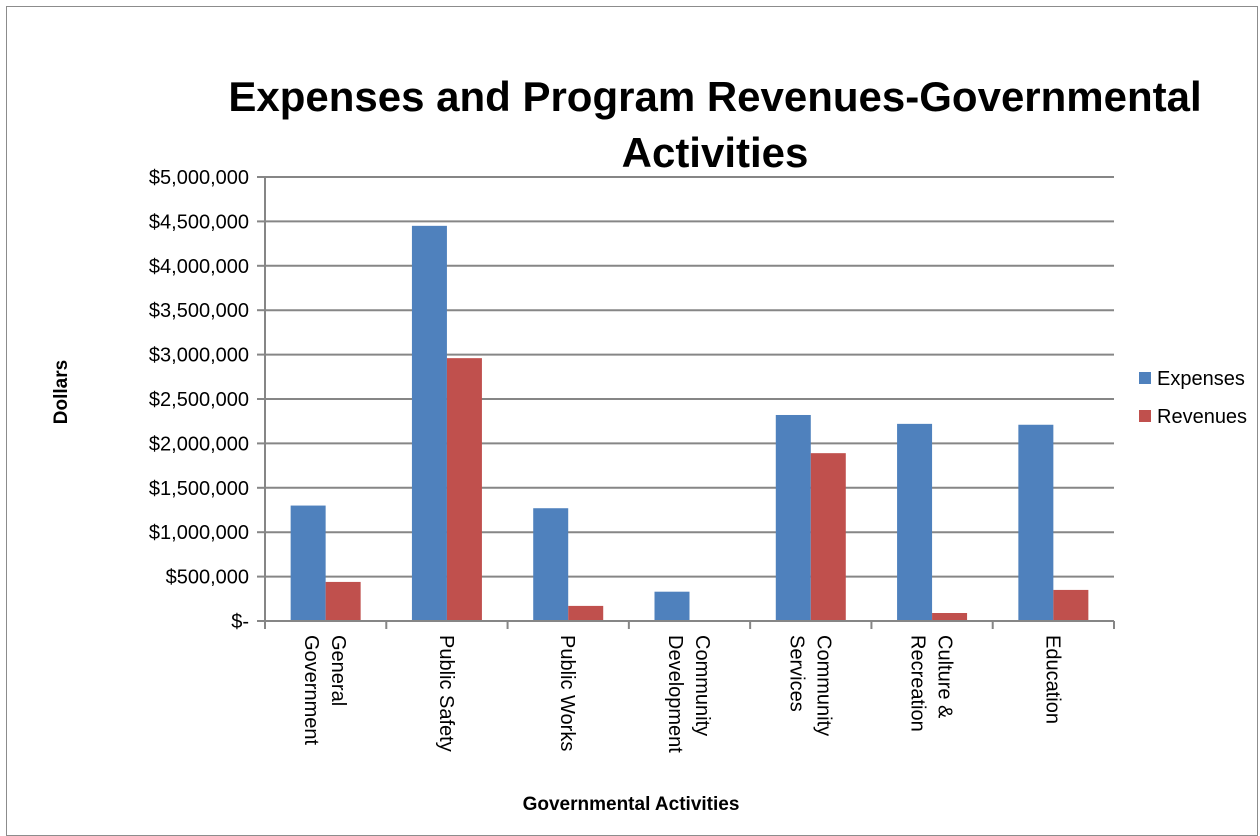  Describe the element at coordinates (567, 693) in the screenshot. I see `x-category-label: Public Works` at that location.